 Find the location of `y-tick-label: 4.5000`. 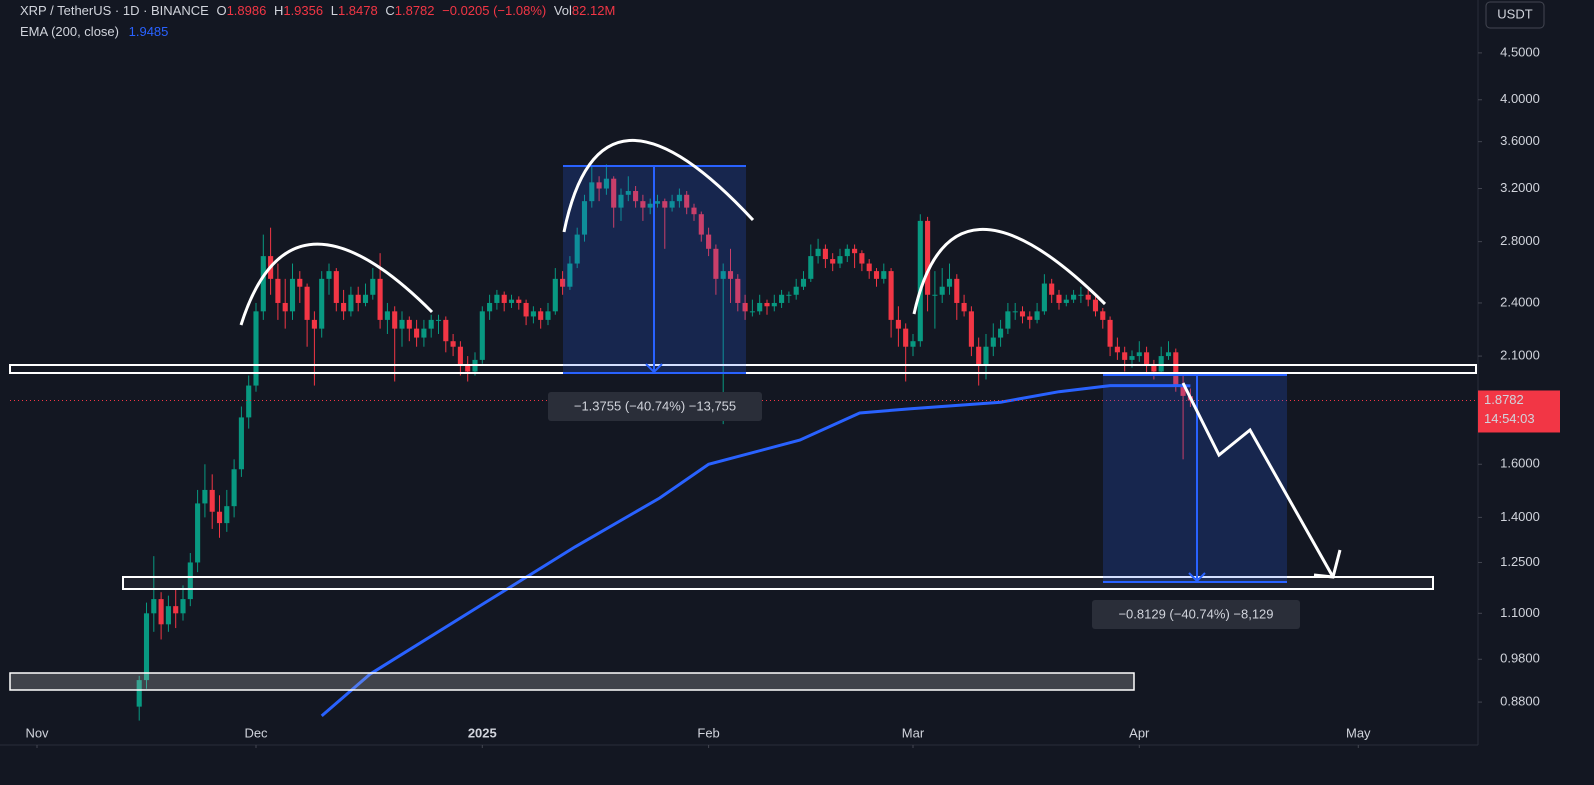

y-tick-label: 4.5000 is located at coordinates (1520, 51).